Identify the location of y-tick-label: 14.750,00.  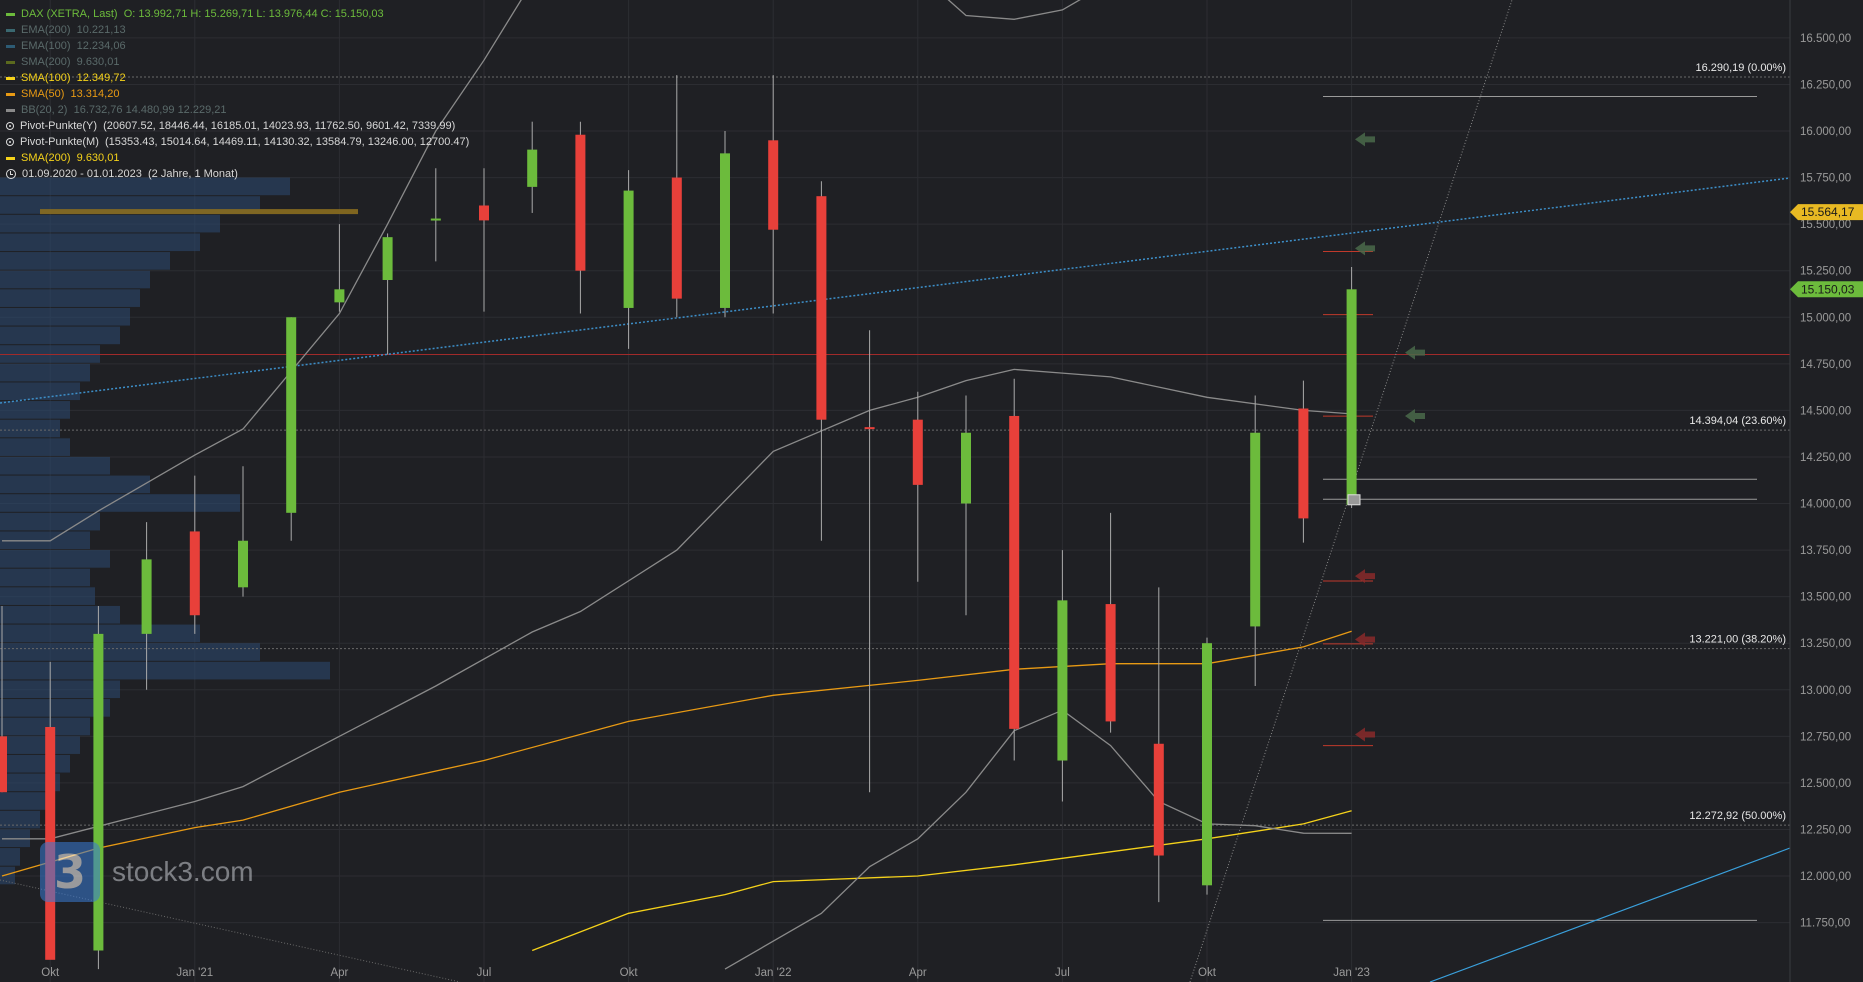
(1825, 365).